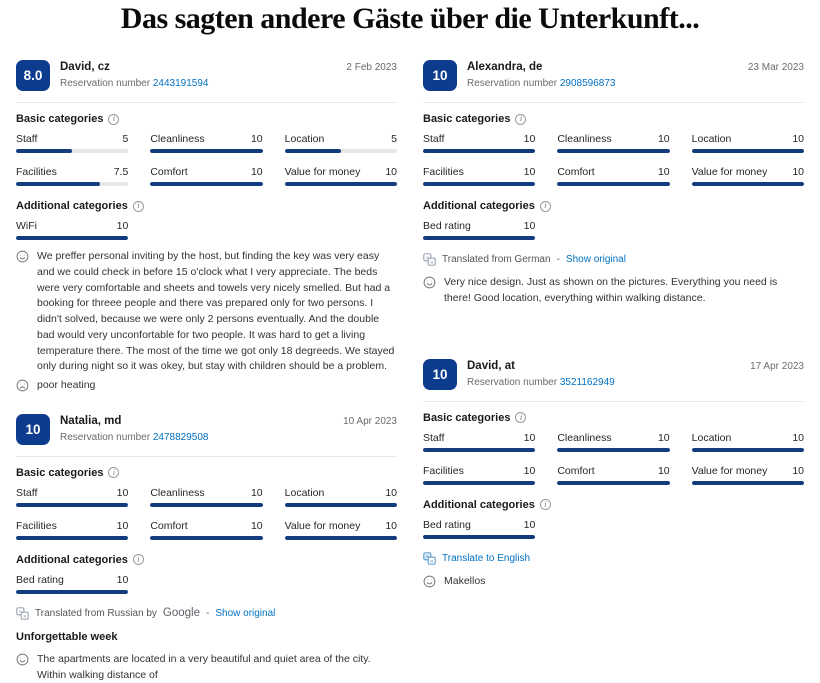  Describe the element at coordinates (134, 83) in the screenshot. I see `reservation-line: Reservation number 2443191594` at that location.